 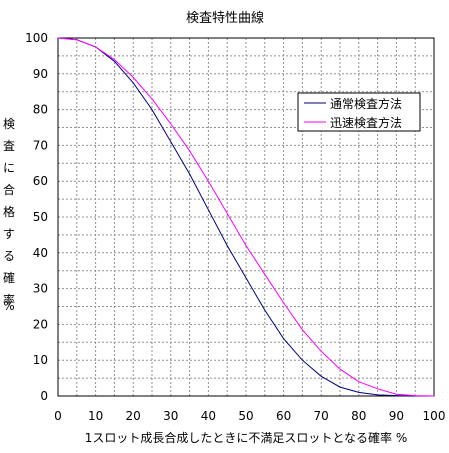 What do you see at coordinates (8, 306) in the screenshot?
I see `y-axis-label-char: %` at bounding box center [8, 306].